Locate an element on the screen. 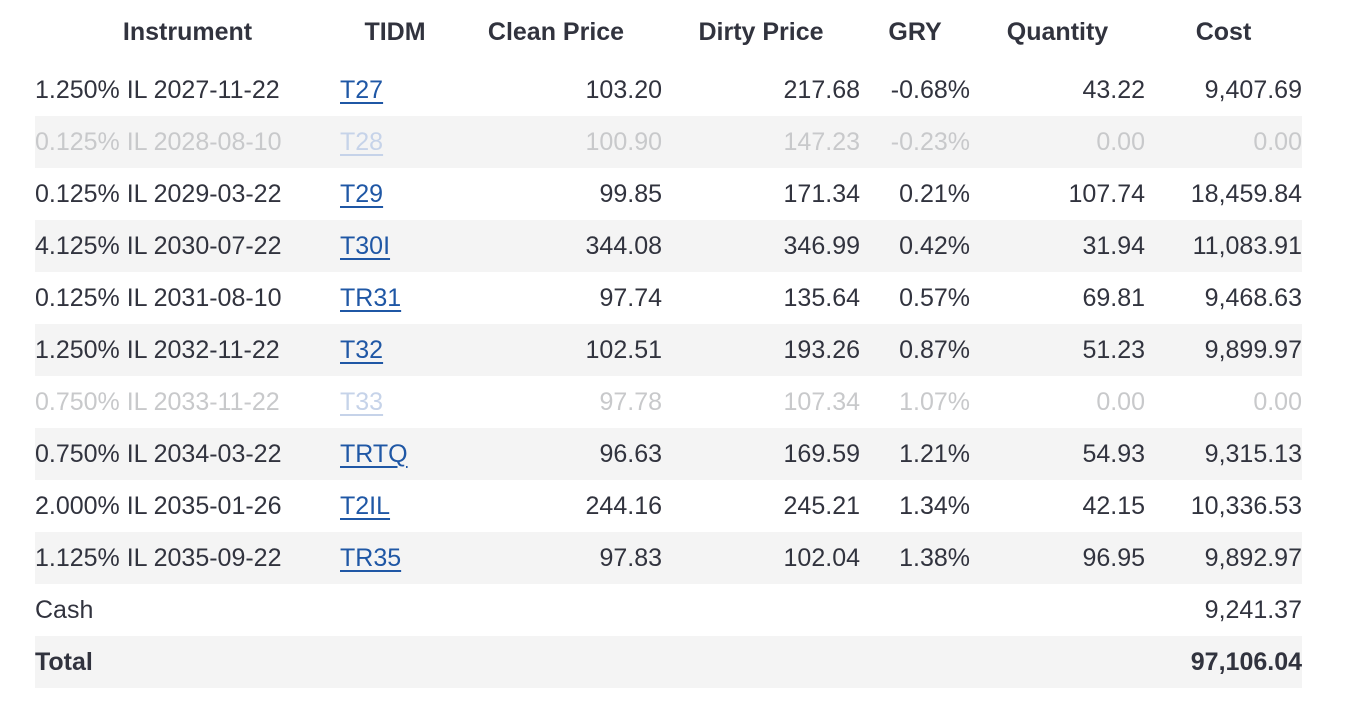 The height and width of the screenshot is (710, 1354). cell-dirty-price: 107.34 is located at coordinates (821, 401).